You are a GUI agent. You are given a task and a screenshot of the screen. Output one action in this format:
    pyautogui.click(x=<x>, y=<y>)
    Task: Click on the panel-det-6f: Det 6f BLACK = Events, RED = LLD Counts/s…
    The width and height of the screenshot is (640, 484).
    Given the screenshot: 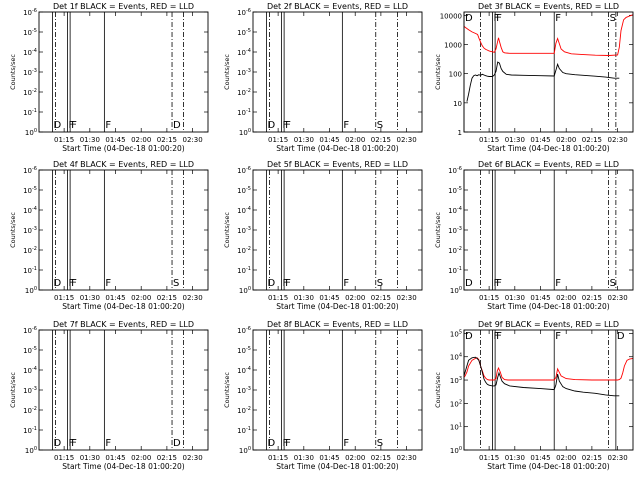 What is the action you would take?
    pyautogui.click(x=534, y=235)
    